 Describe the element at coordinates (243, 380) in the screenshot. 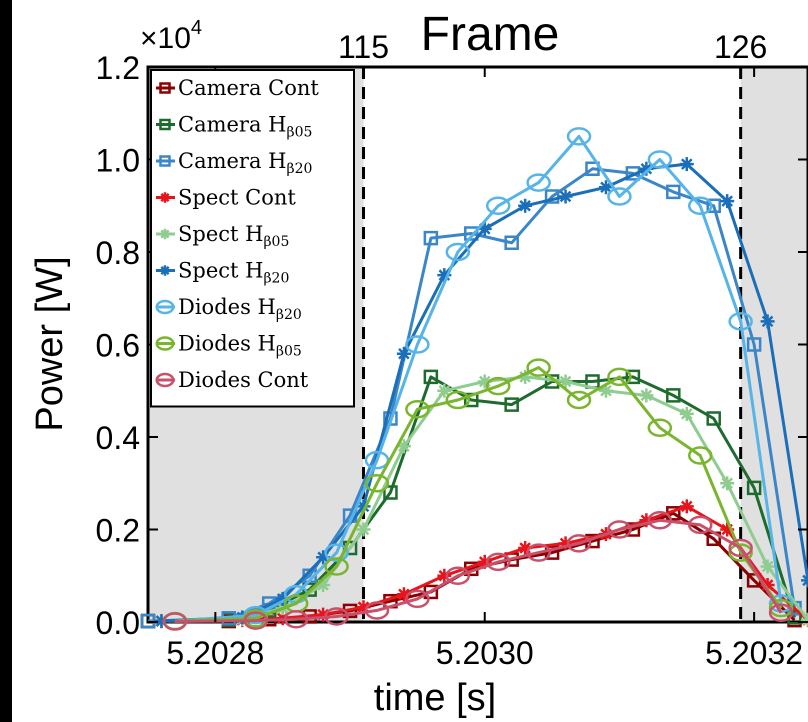

I see `legend-entry-label: Diodes Cont` at that location.